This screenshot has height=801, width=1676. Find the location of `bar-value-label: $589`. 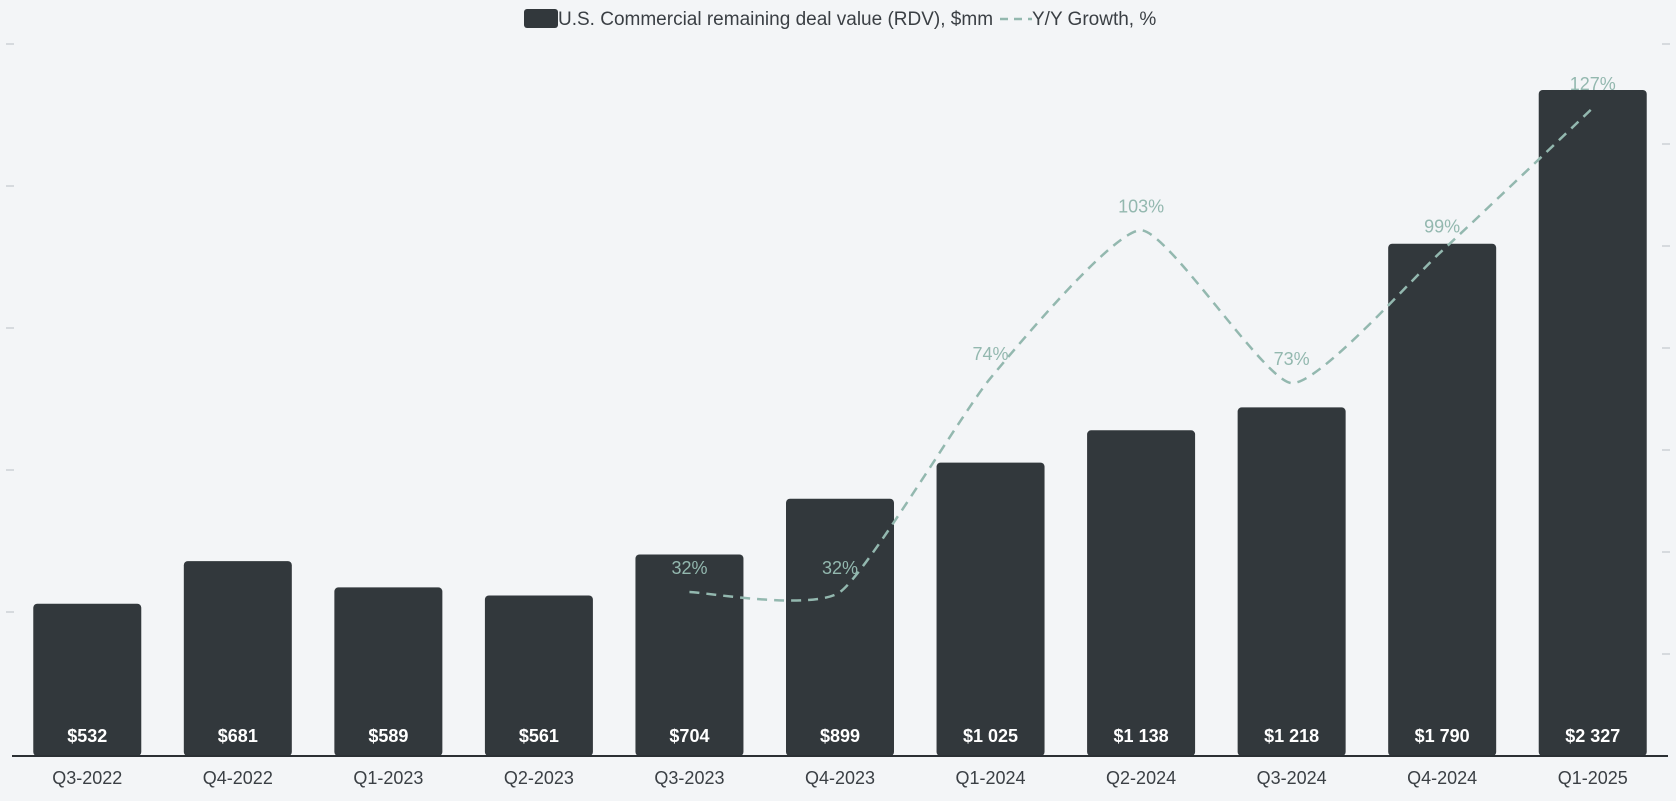

bar-value-label: $589 is located at coordinates (388, 736).